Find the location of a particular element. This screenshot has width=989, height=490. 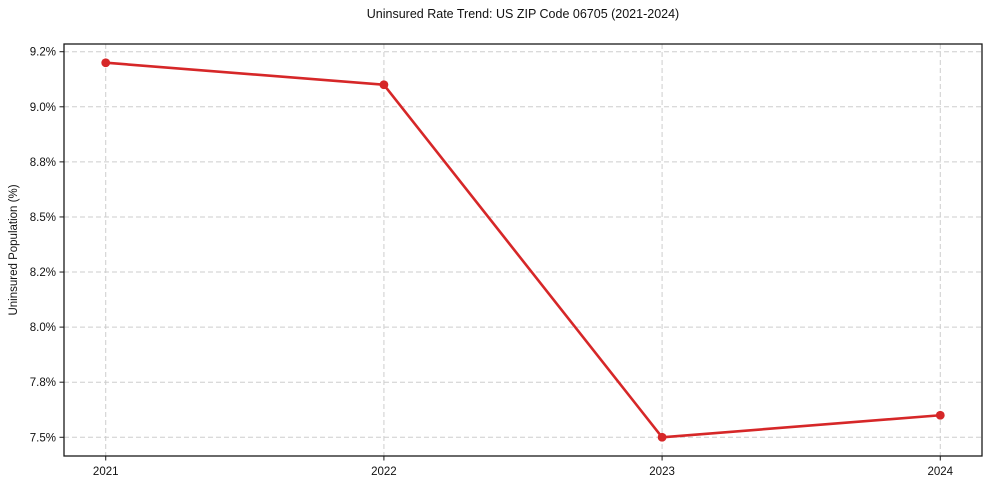

x-tick-label: 2024 is located at coordinates (940, 472).